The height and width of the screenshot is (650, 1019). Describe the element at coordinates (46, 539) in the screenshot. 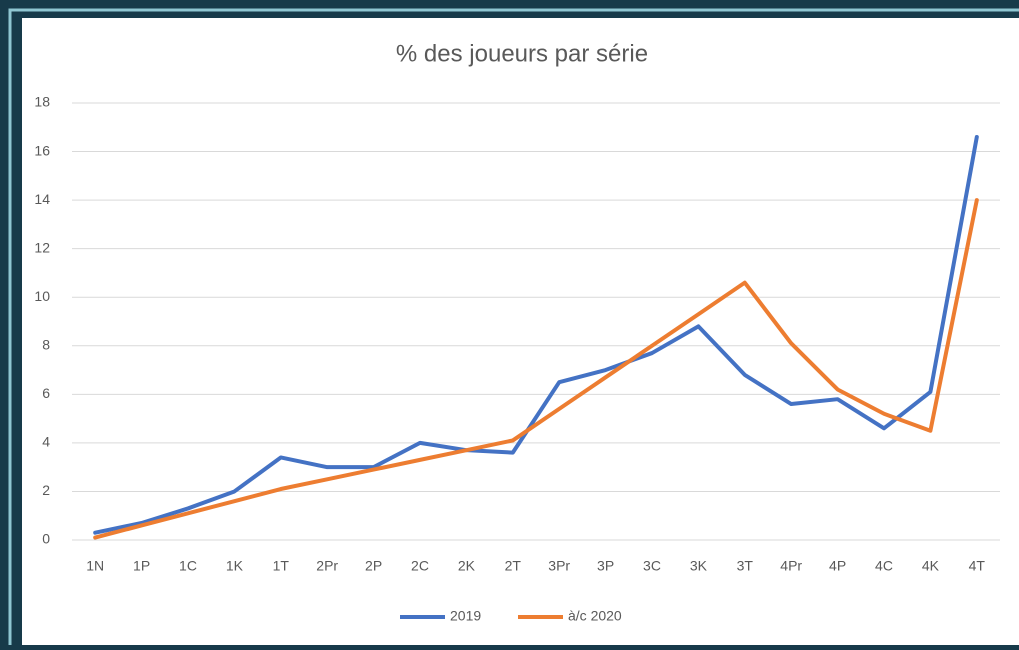

I see `y-tick-label: 0` at that location.